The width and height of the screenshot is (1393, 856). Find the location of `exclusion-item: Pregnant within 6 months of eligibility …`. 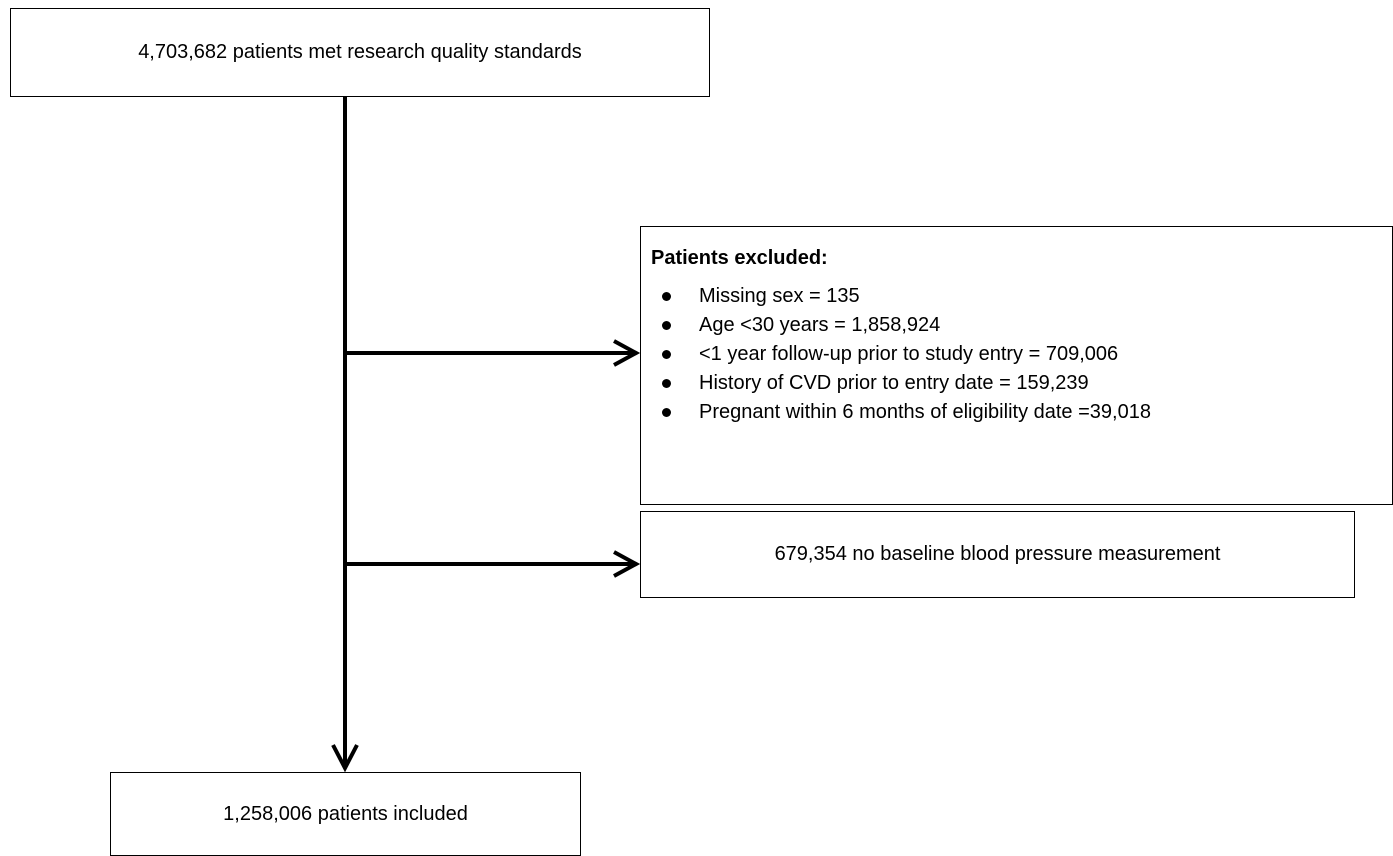

exclusion-item: Pregnant within 6 months of eligibility … is located at coordinates (1027, 412).